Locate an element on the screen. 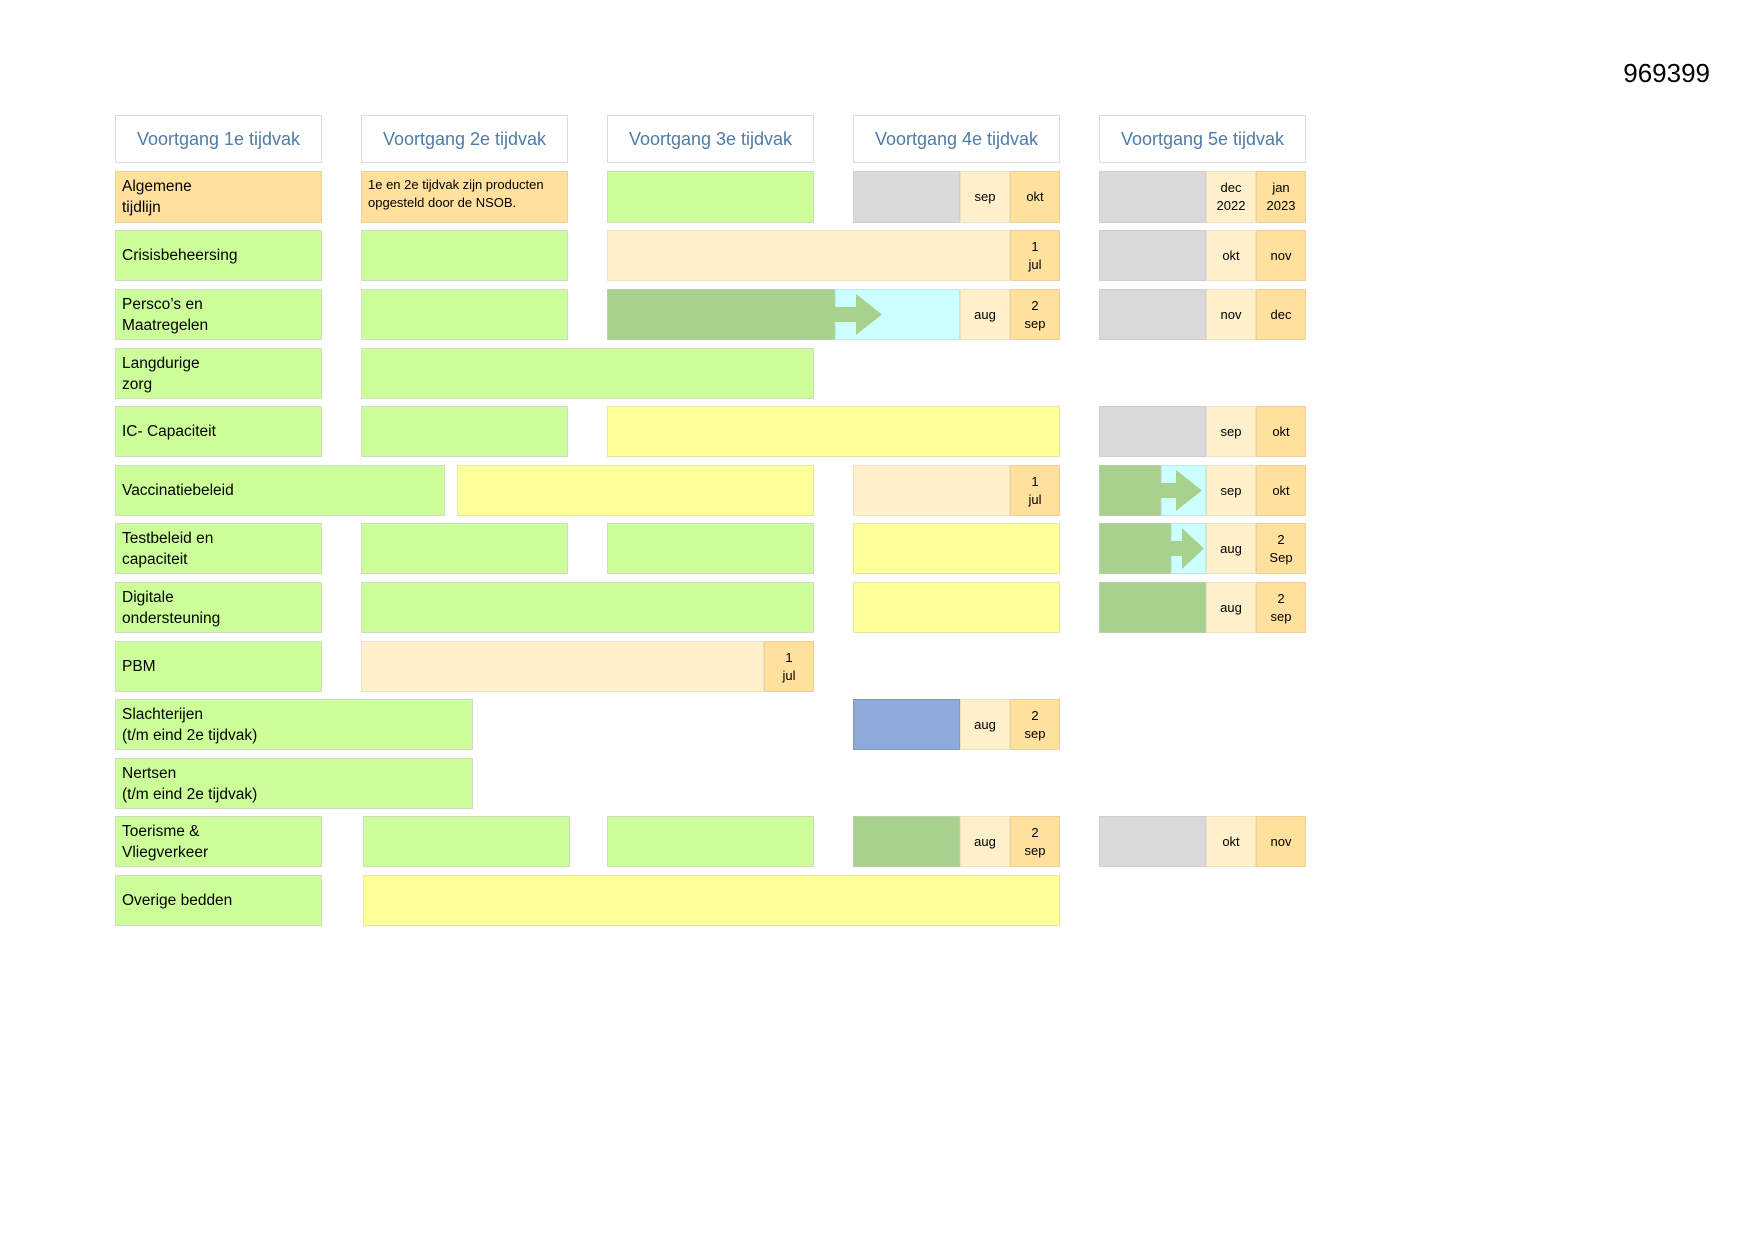 The height and width of the screenshot is (1241, 1754). header-tijdvak-3: Voortgang 3e tijdvak is located at coordinates (710, 139).